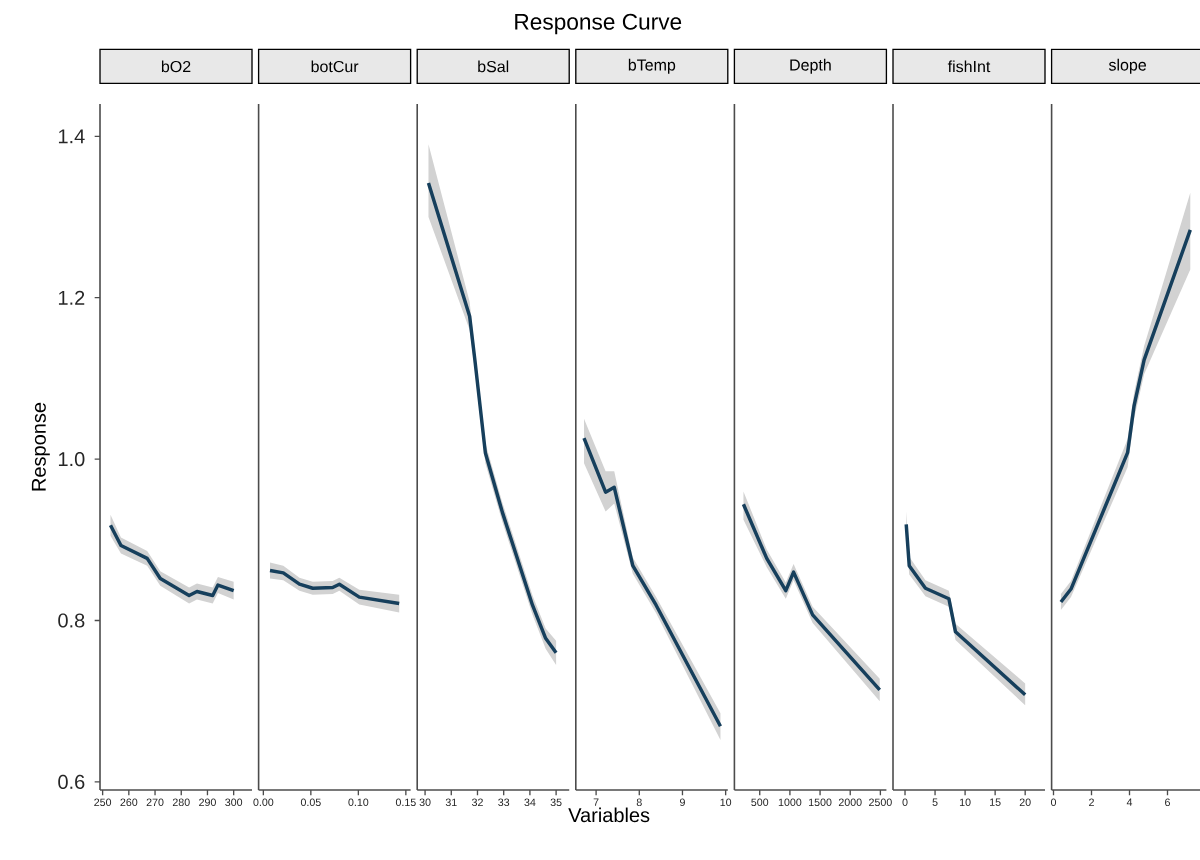  Describe the element at coordinates (71, 136) in the screenshot. I see `y-tick-label: 1.4` at that location.